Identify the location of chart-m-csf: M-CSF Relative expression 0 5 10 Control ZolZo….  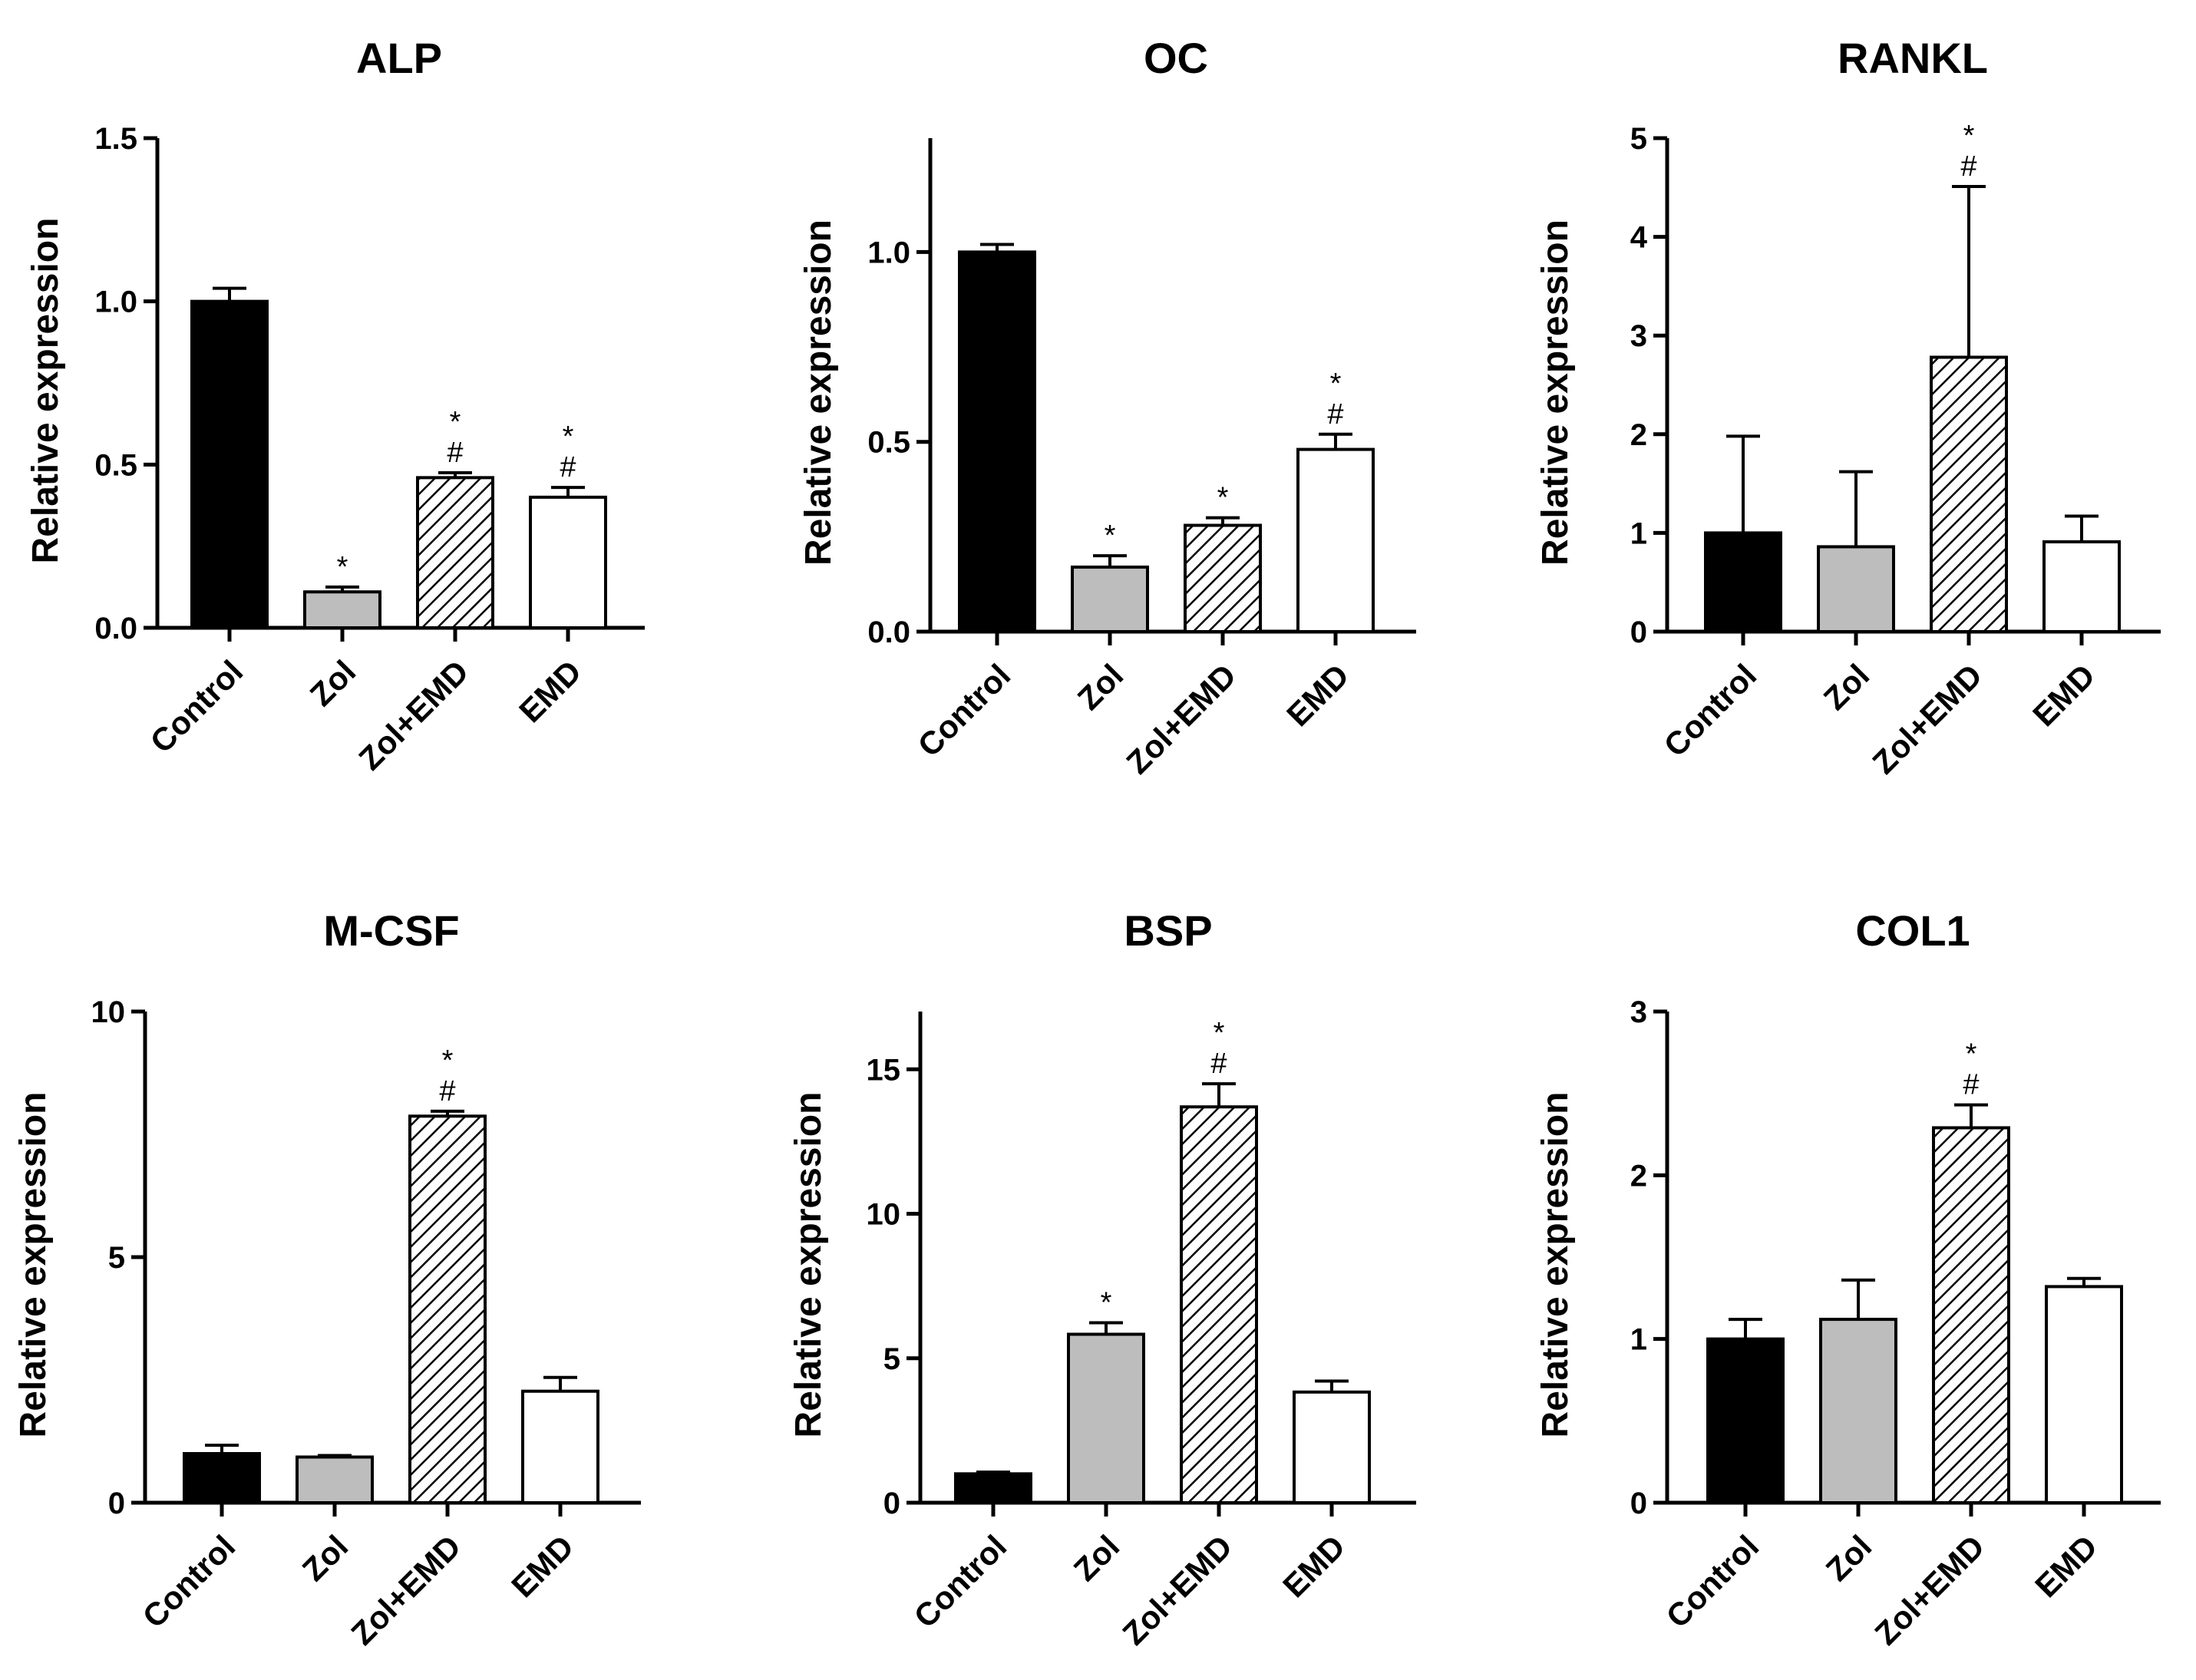
(327, 1279).